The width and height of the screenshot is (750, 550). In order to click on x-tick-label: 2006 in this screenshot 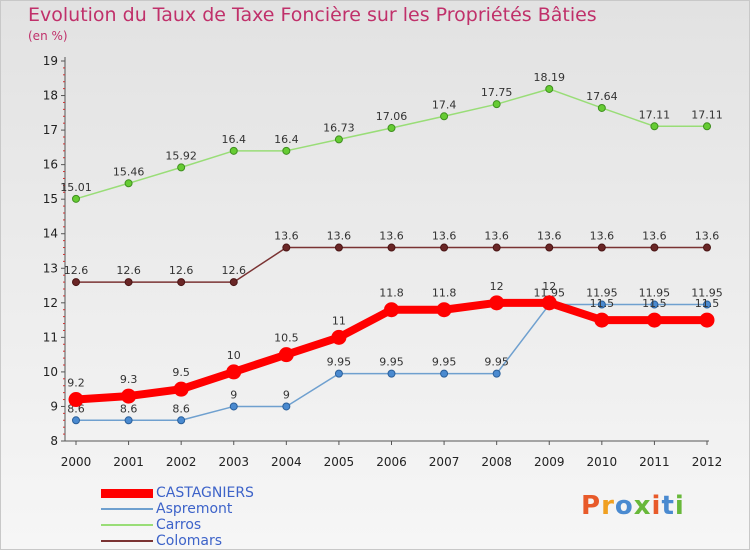, I will do `click(391, 462)`.